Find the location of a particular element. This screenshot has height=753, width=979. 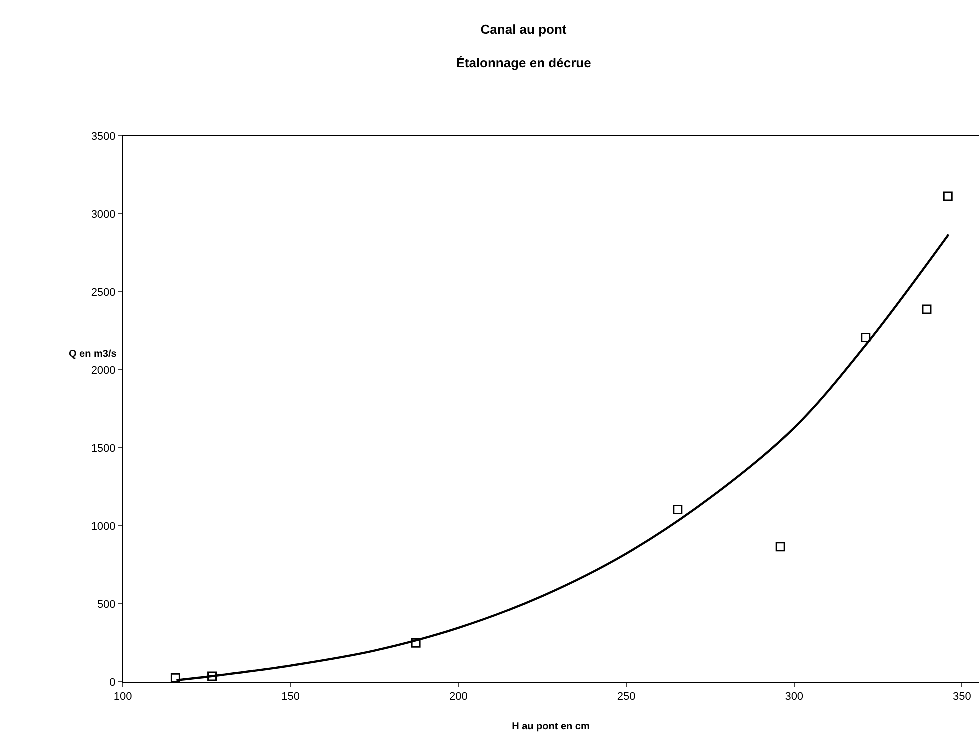

x-tick-label: 200 is located at coordinates (459, 697).